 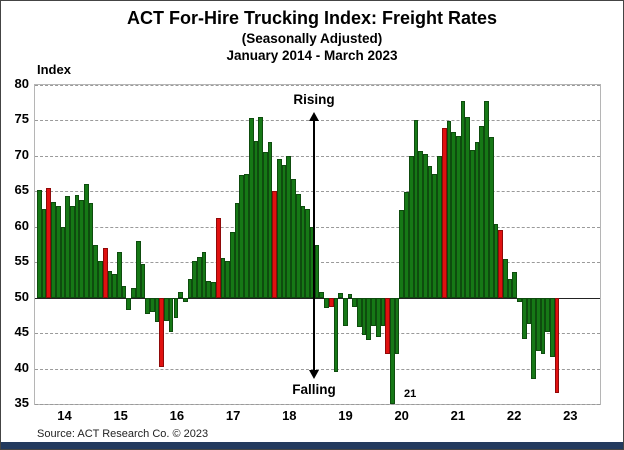 I want to click on x-tick-16: 16, so click(x=177, y=415).